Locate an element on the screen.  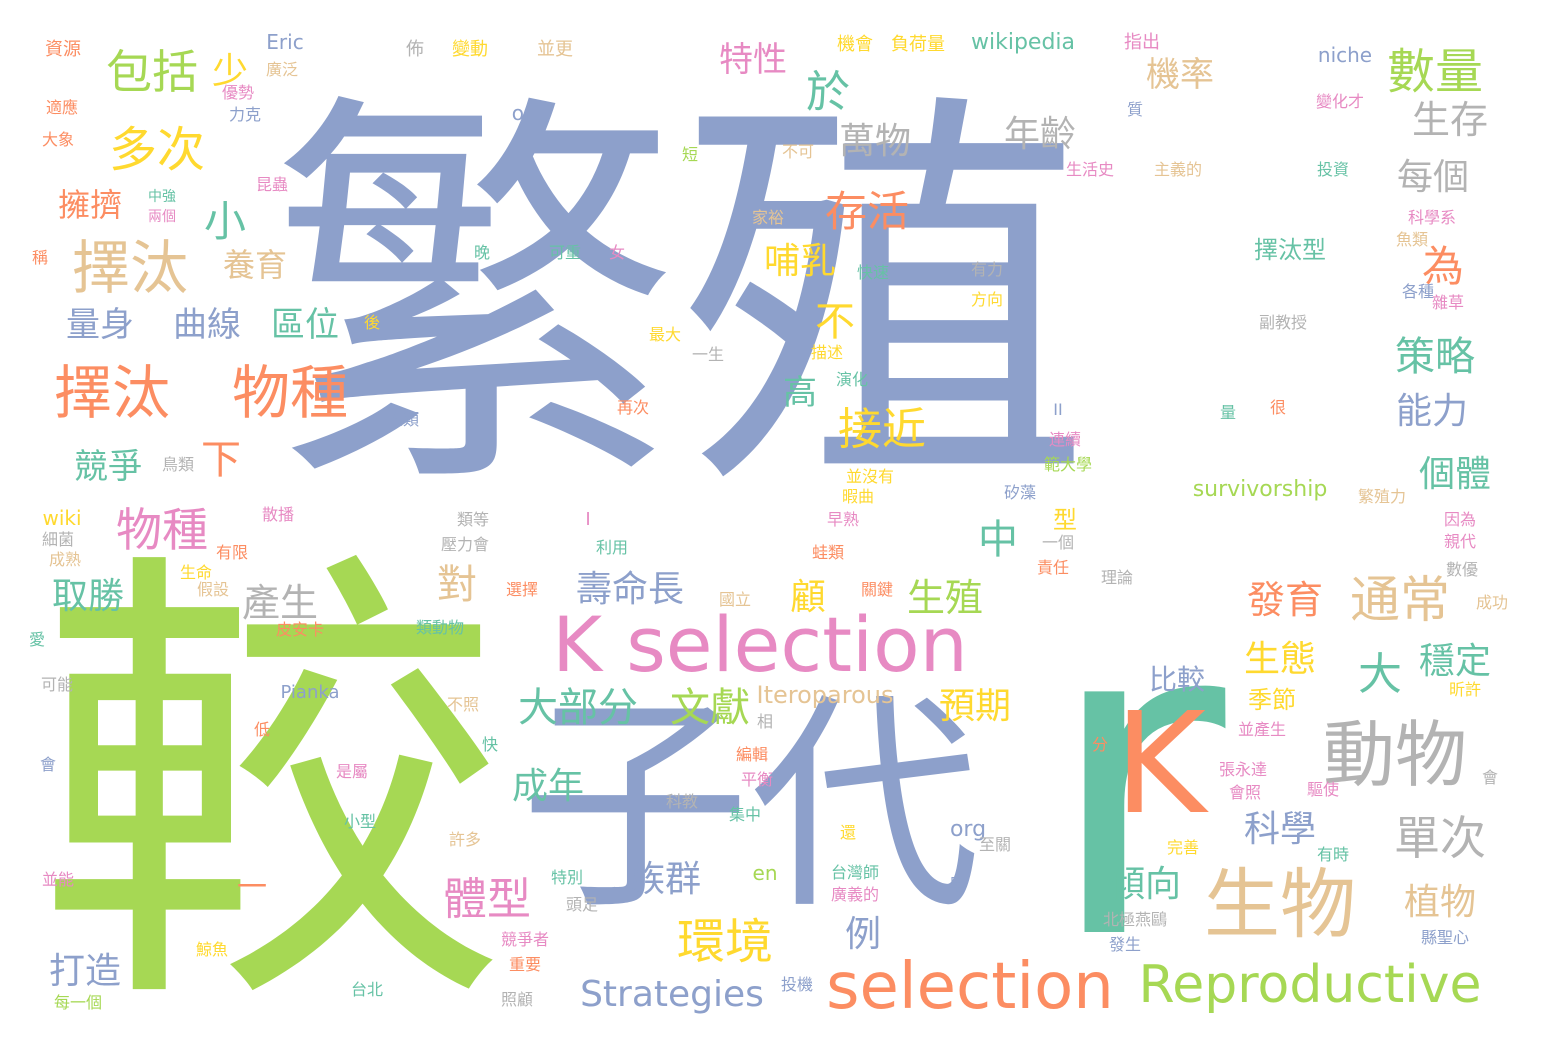
word: 還 is located at coordinates (848, 832).